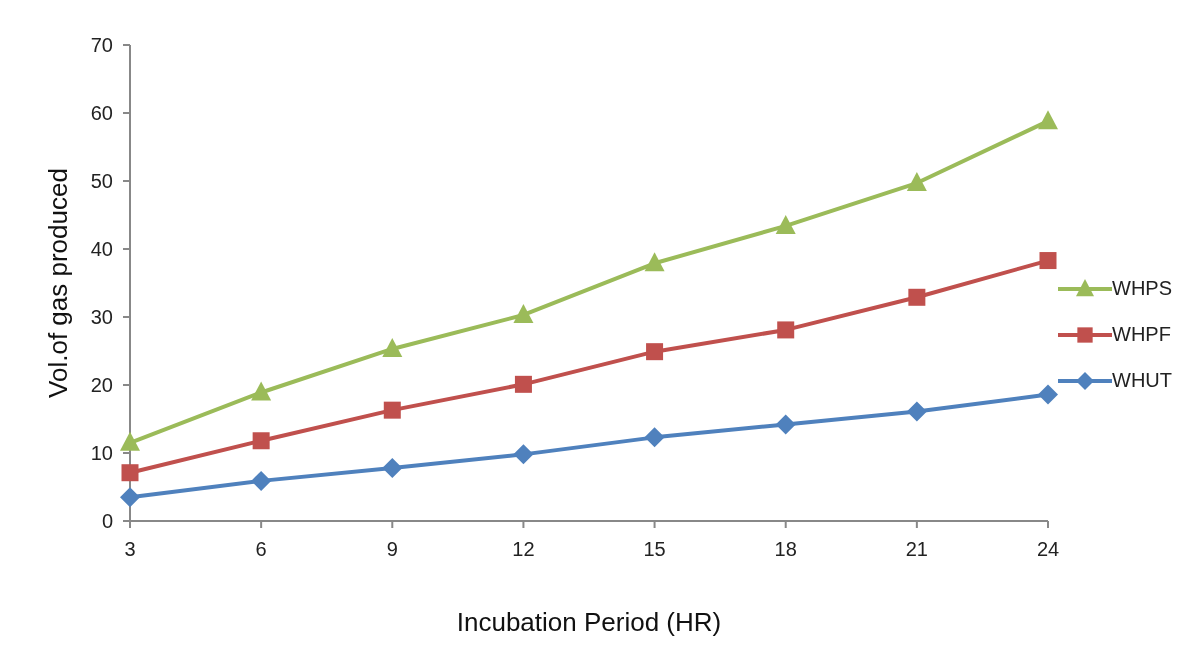 This screenshot has height=661, width=1200. Describe the element at coordinates (1141, 334) in the screenshot. I see `legend-label: WHPF` at that location.